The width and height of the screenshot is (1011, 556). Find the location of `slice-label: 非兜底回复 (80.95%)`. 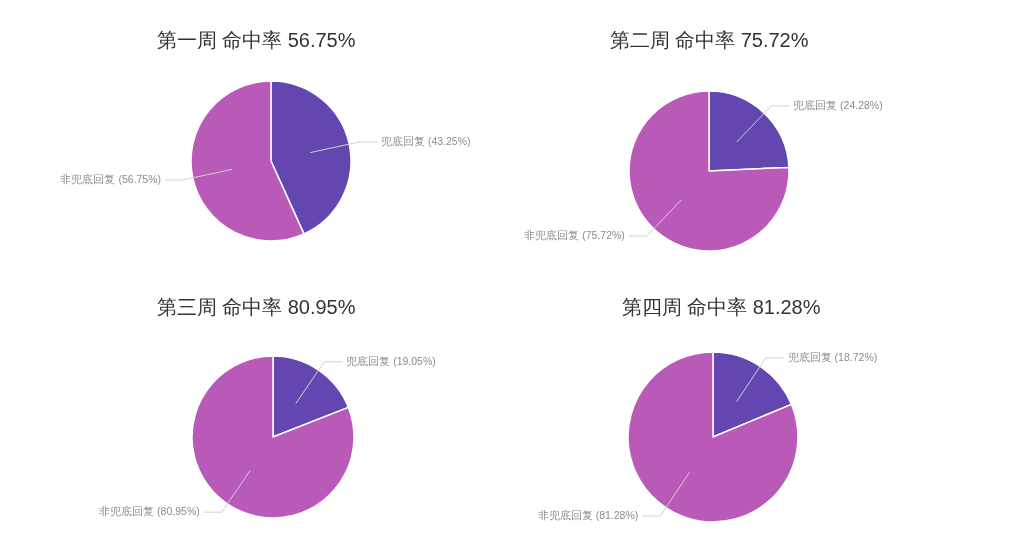

slice-label: 非兜底回复 (80.95%) is located at coordinates (149, 510).